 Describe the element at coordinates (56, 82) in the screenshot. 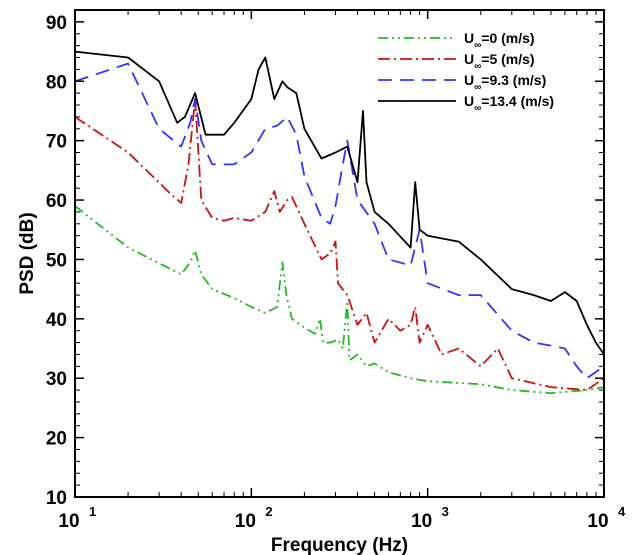

I see `y-tick-label: 80` at that location.